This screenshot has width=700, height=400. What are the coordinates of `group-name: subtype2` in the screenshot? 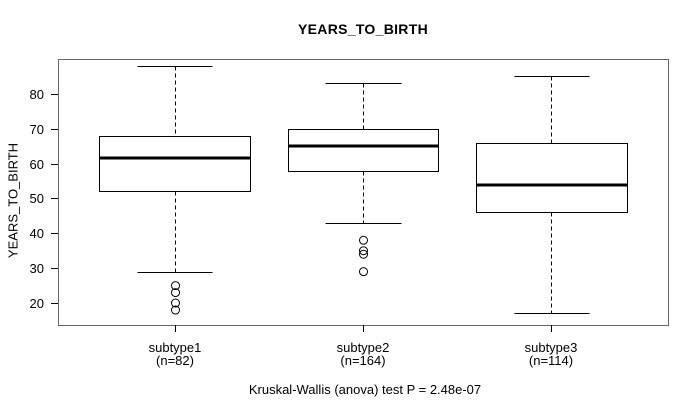 It's located at (363, 347).